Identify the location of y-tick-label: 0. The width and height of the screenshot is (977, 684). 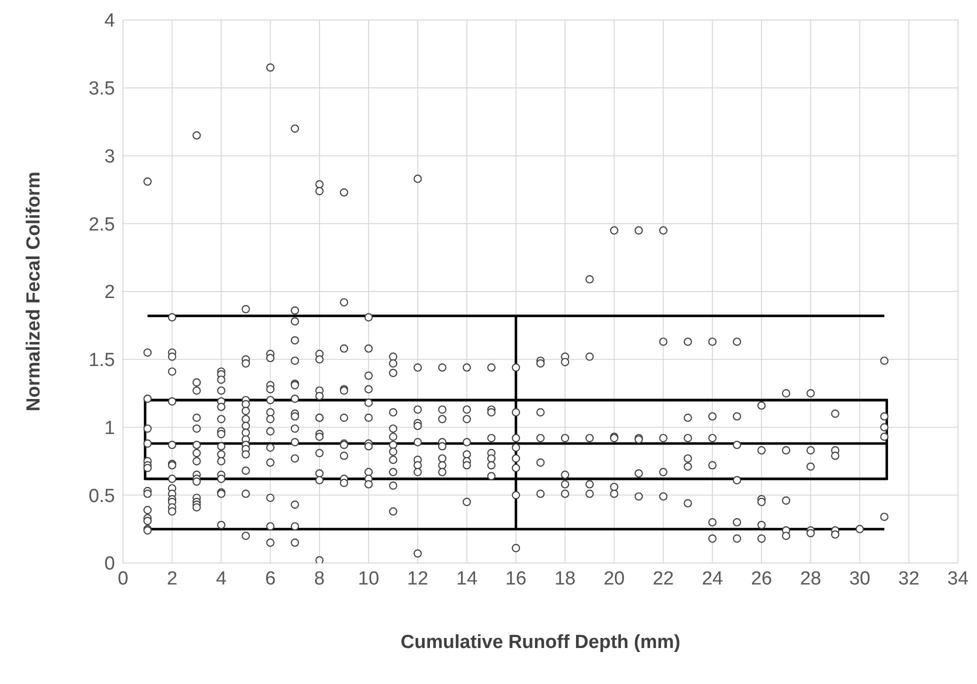
(109, 564).